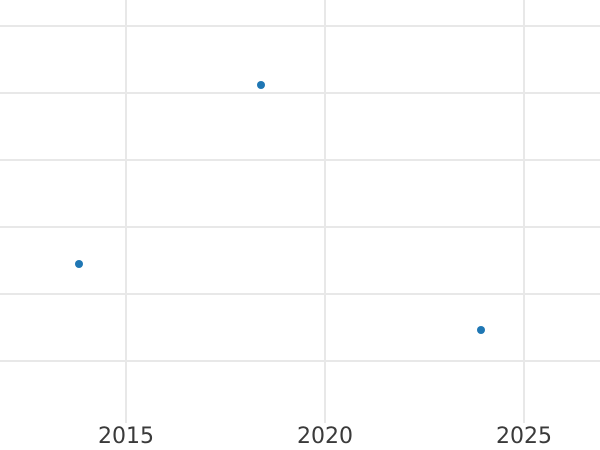 The height and width of the screenshot is (450, 600). I want to click on x-tick-label: 2025, so click(524, 436).